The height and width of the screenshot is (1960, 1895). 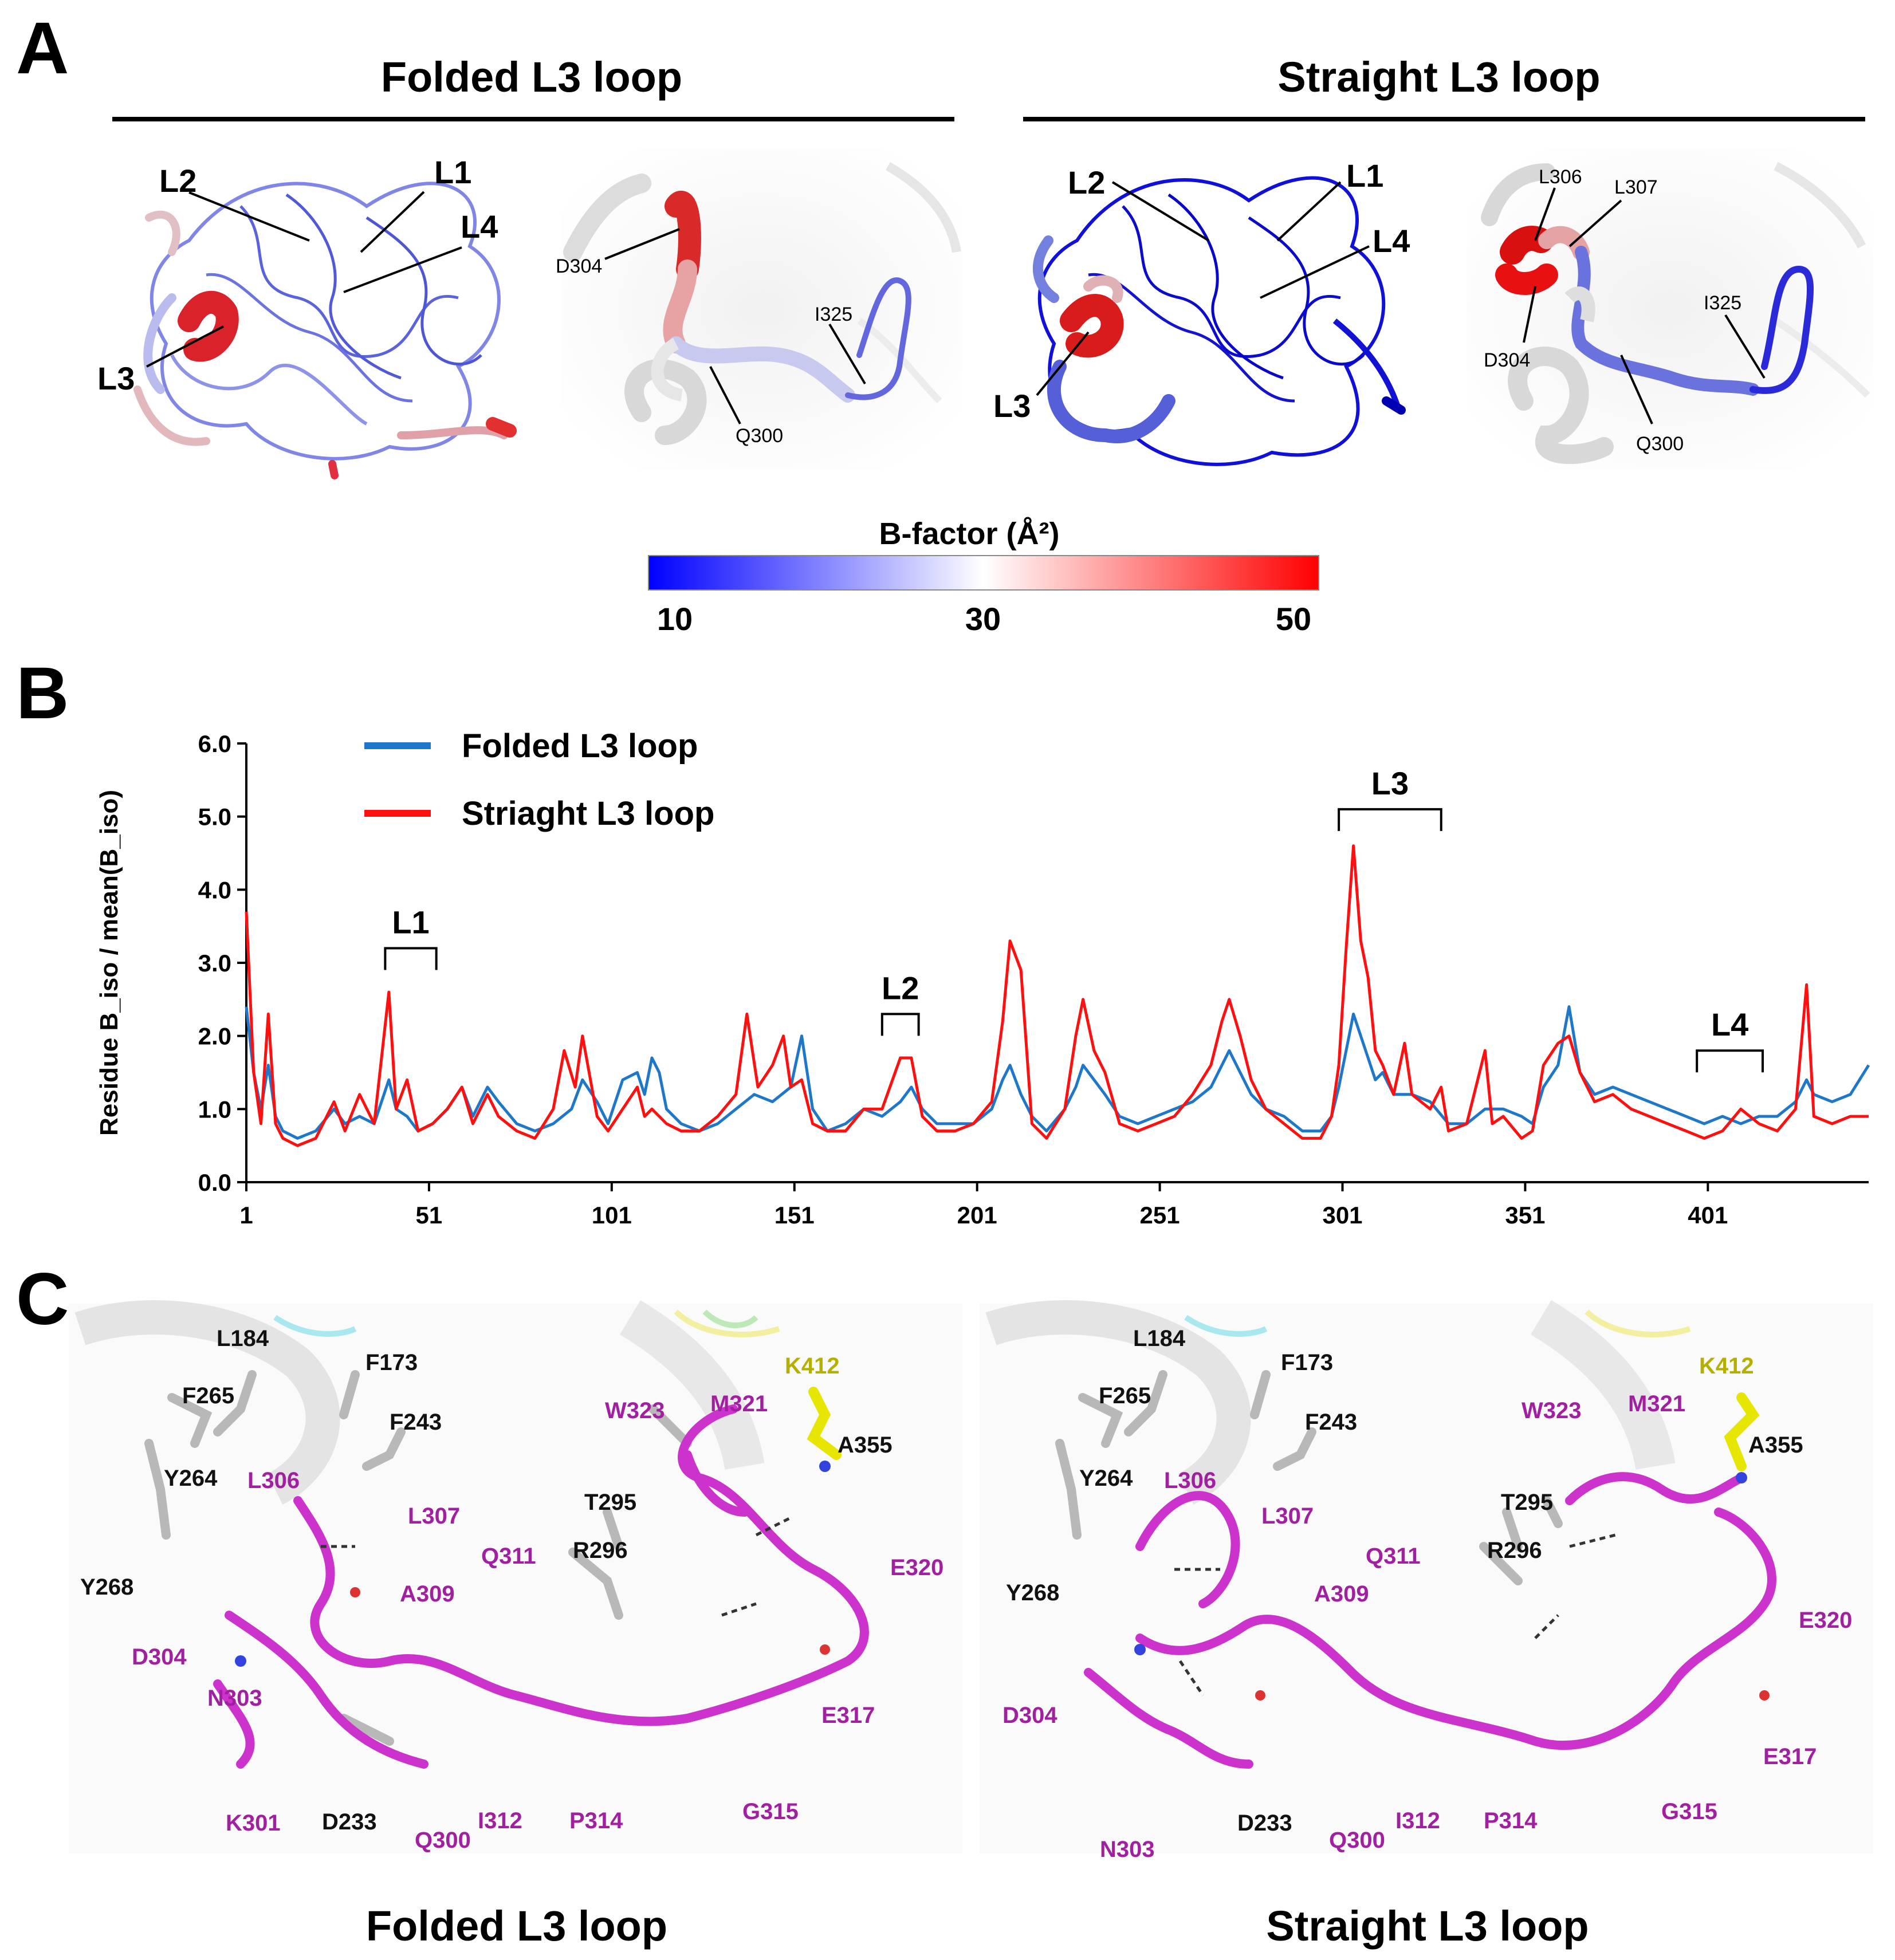 I want to click on residue-label-y268: Y268, so click(x=1032, y=1592).